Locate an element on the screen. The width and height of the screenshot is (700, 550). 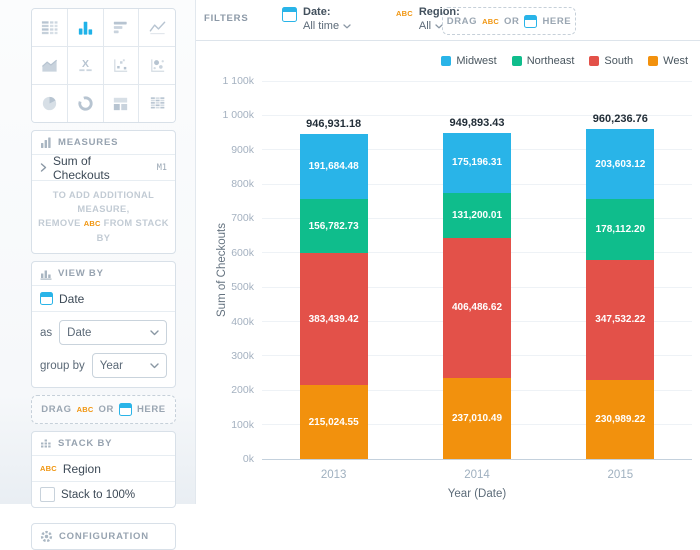
chart-type-horizontal-bar-chart is located at coordinates (121, 28).